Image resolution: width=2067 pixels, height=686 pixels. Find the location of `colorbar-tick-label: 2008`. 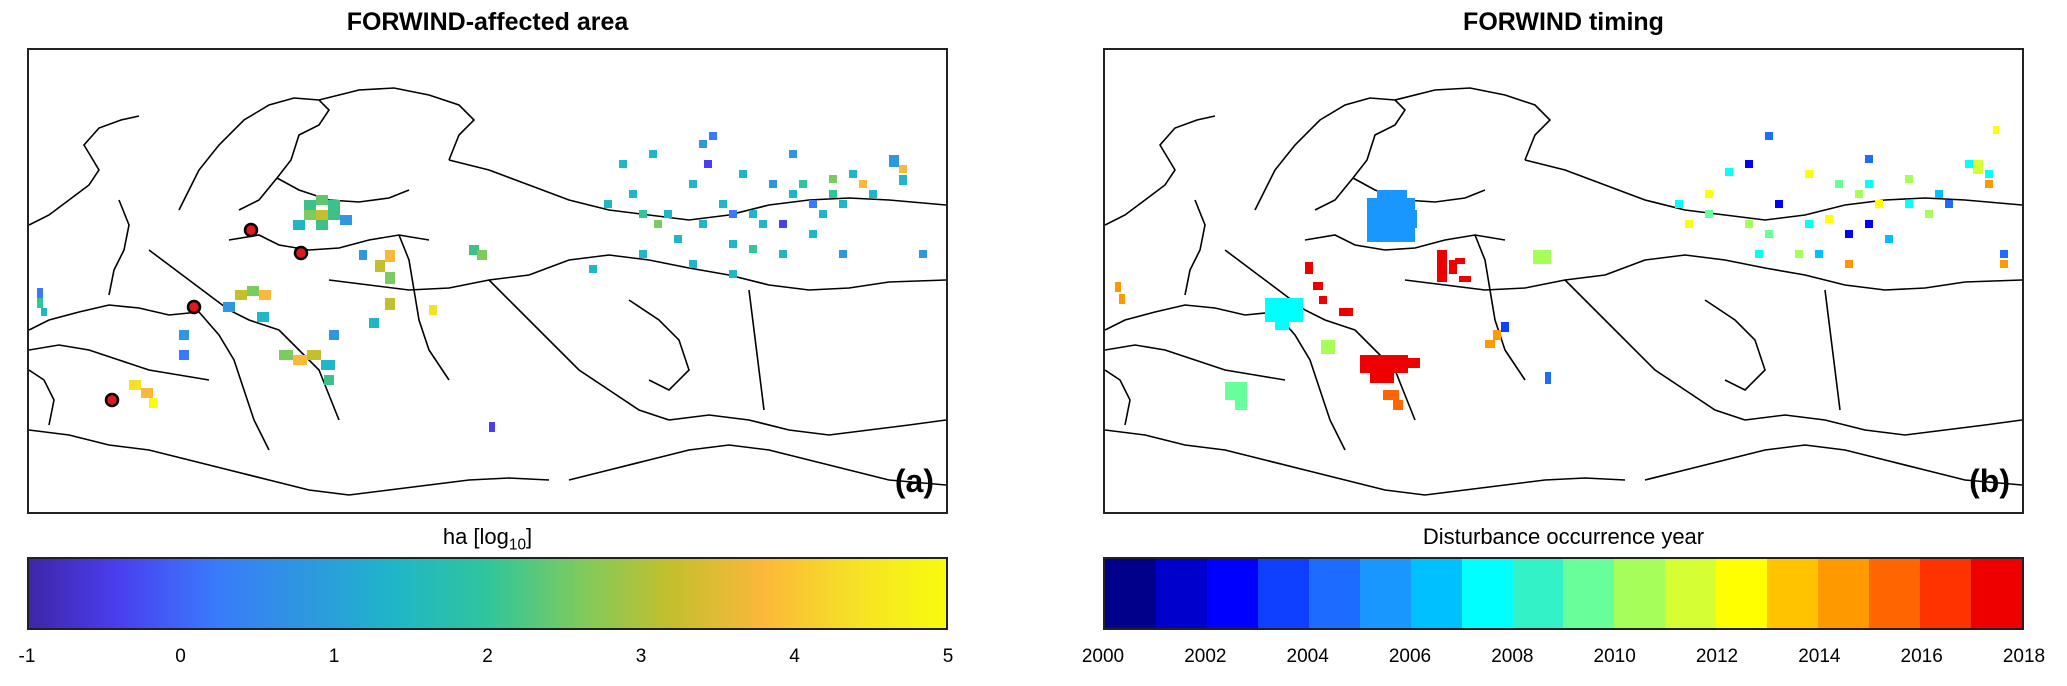

colorbar-tick-label: 2008 is located at coordinates (1512, 656).